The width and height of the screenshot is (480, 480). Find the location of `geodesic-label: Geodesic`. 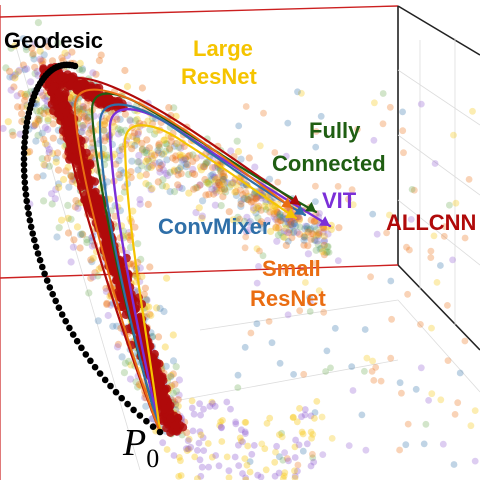

geodesic-label: Geodesic is located at coordinates (53, 40).